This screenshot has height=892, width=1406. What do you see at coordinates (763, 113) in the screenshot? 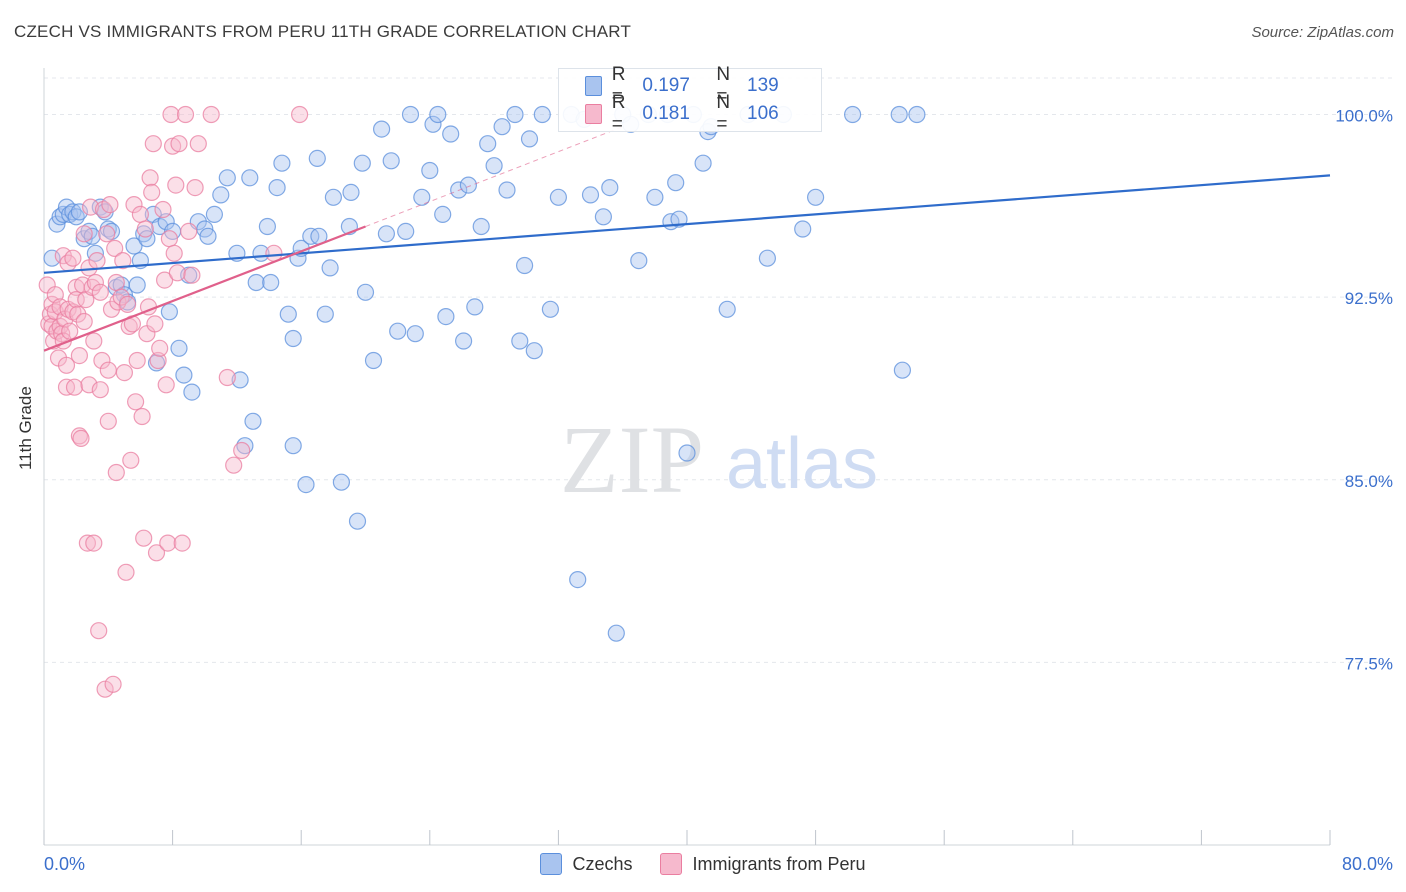
I see `legend-peru-n: 106` at bounding box center [763, 113].